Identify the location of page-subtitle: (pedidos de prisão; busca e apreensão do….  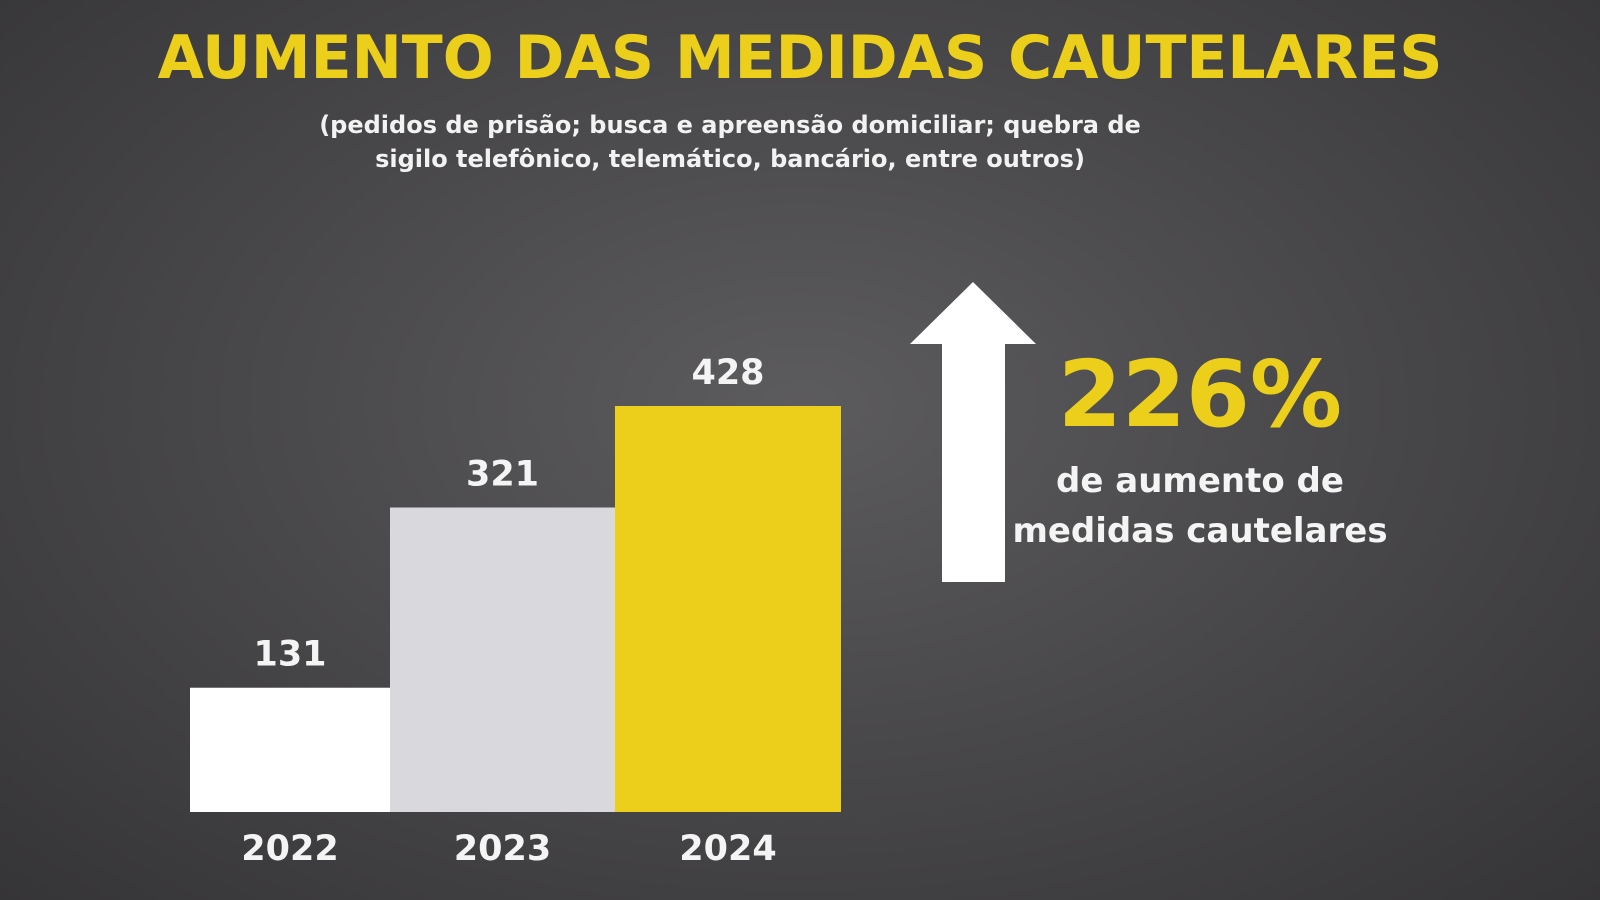
(730, 142).